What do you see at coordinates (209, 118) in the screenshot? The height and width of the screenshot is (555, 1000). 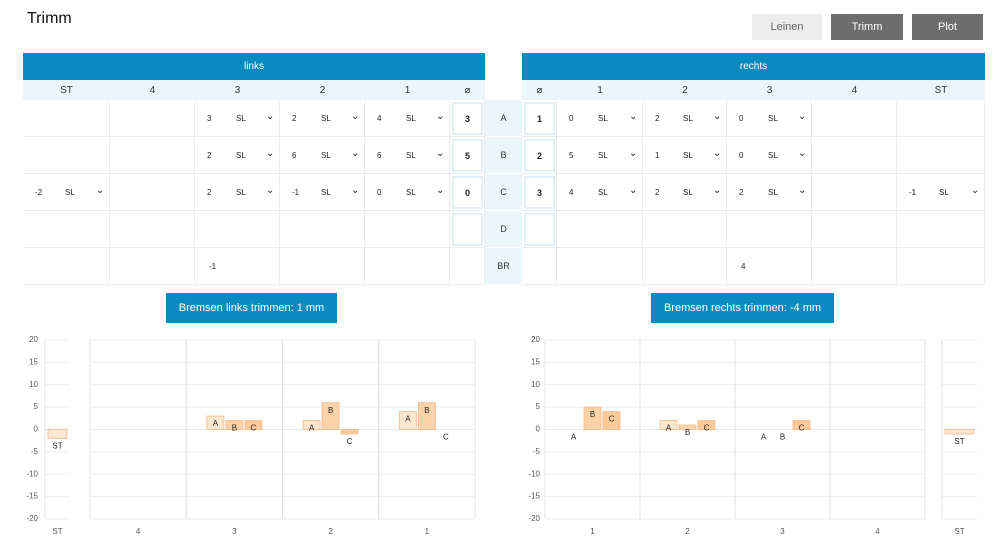 I see `select-value: 3` at bounding box center [209, 118].